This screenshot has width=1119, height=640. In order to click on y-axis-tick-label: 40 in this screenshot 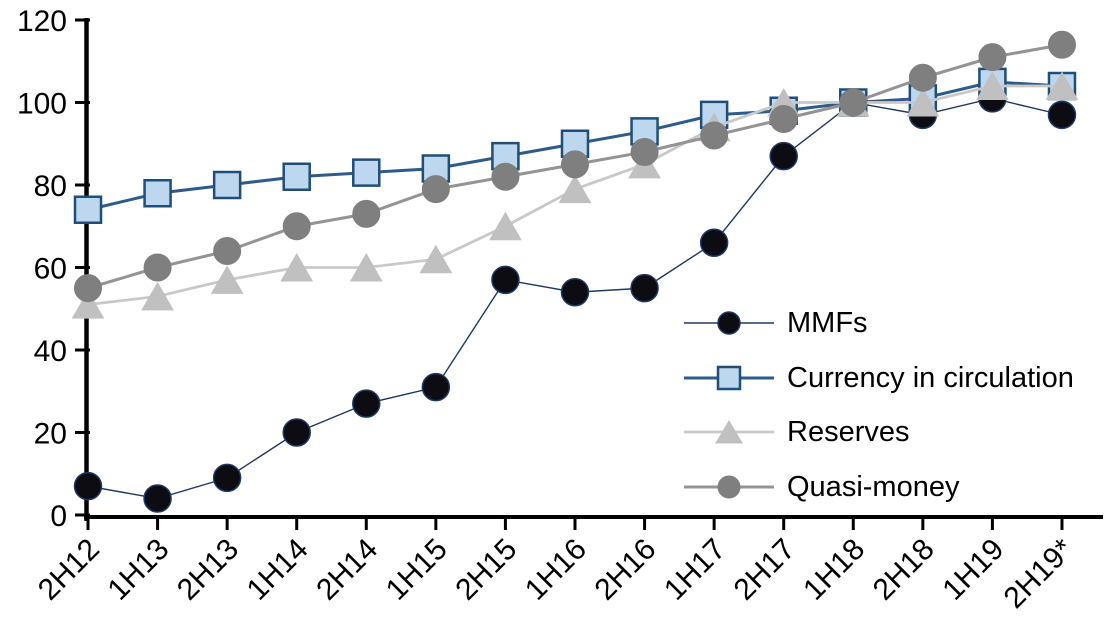, I will do `click(50, 351)`.